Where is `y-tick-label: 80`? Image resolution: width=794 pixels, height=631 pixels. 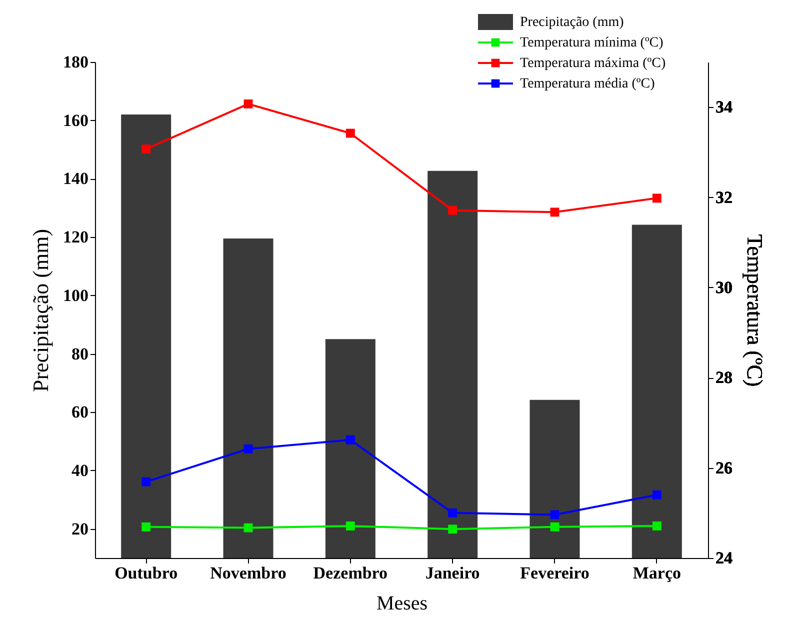
y-tick-label: 80 is located at coordinates (80, 354).